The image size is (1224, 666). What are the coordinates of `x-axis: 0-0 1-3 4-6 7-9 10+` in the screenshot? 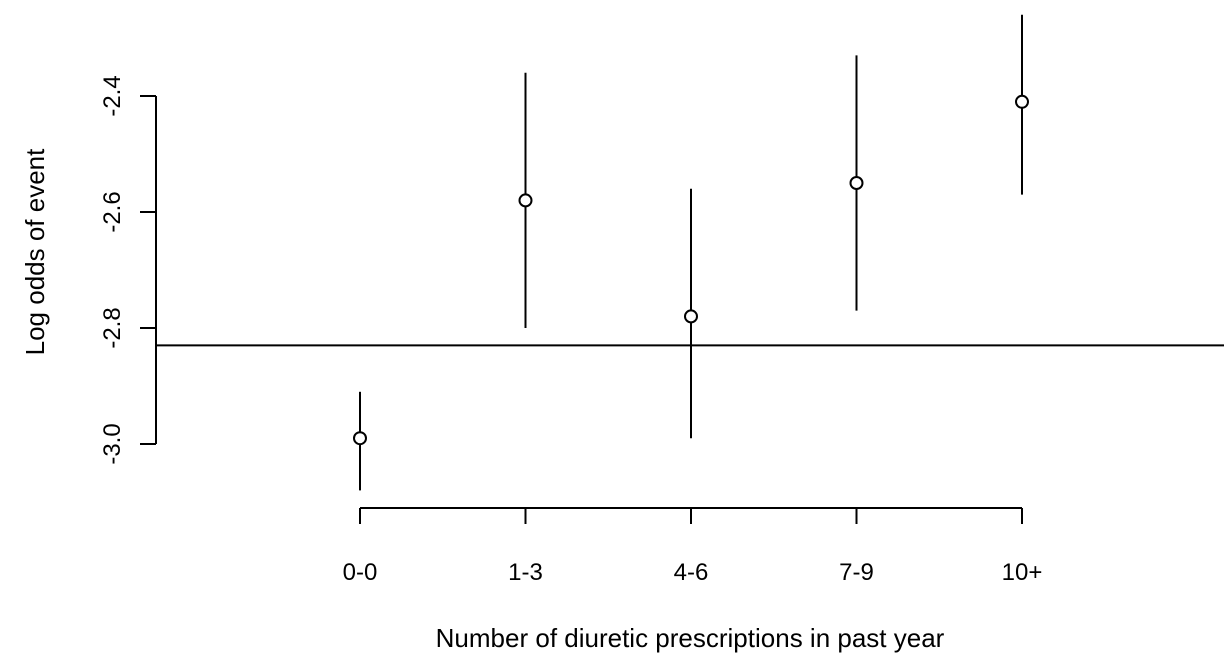 It's located at (693, 546).